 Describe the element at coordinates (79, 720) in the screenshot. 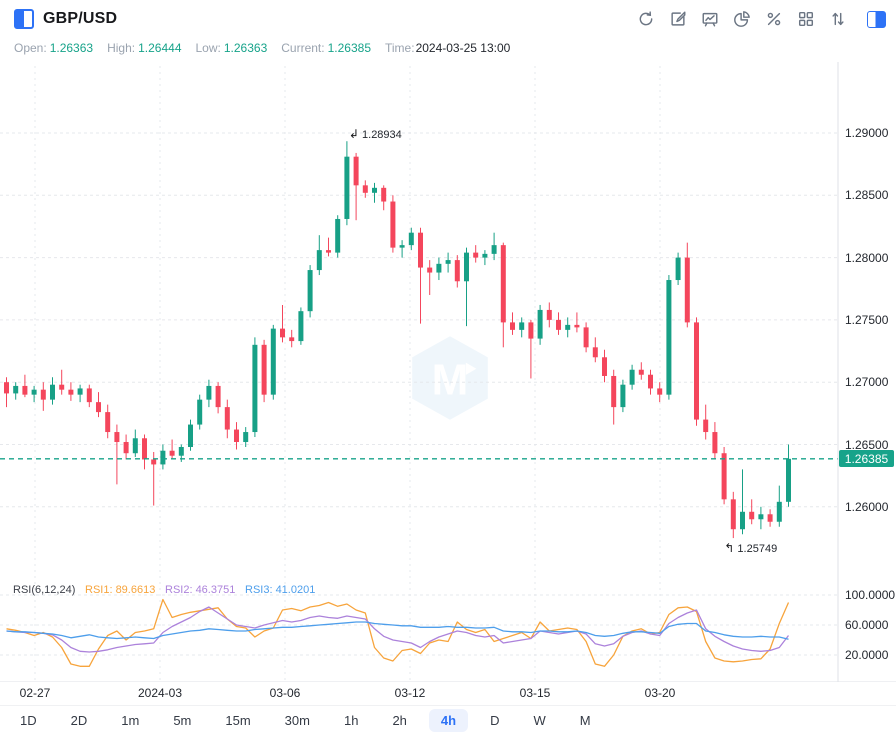

I see `timeframe-2d: 2D` at that location.